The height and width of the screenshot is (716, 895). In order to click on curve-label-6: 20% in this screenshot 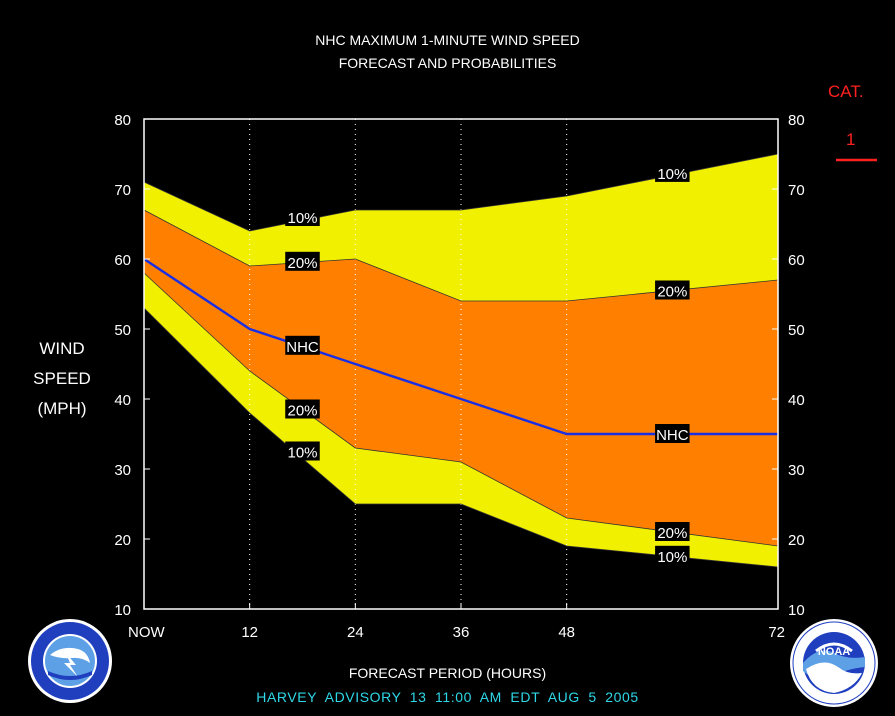, I will do `click(672, 292)`.